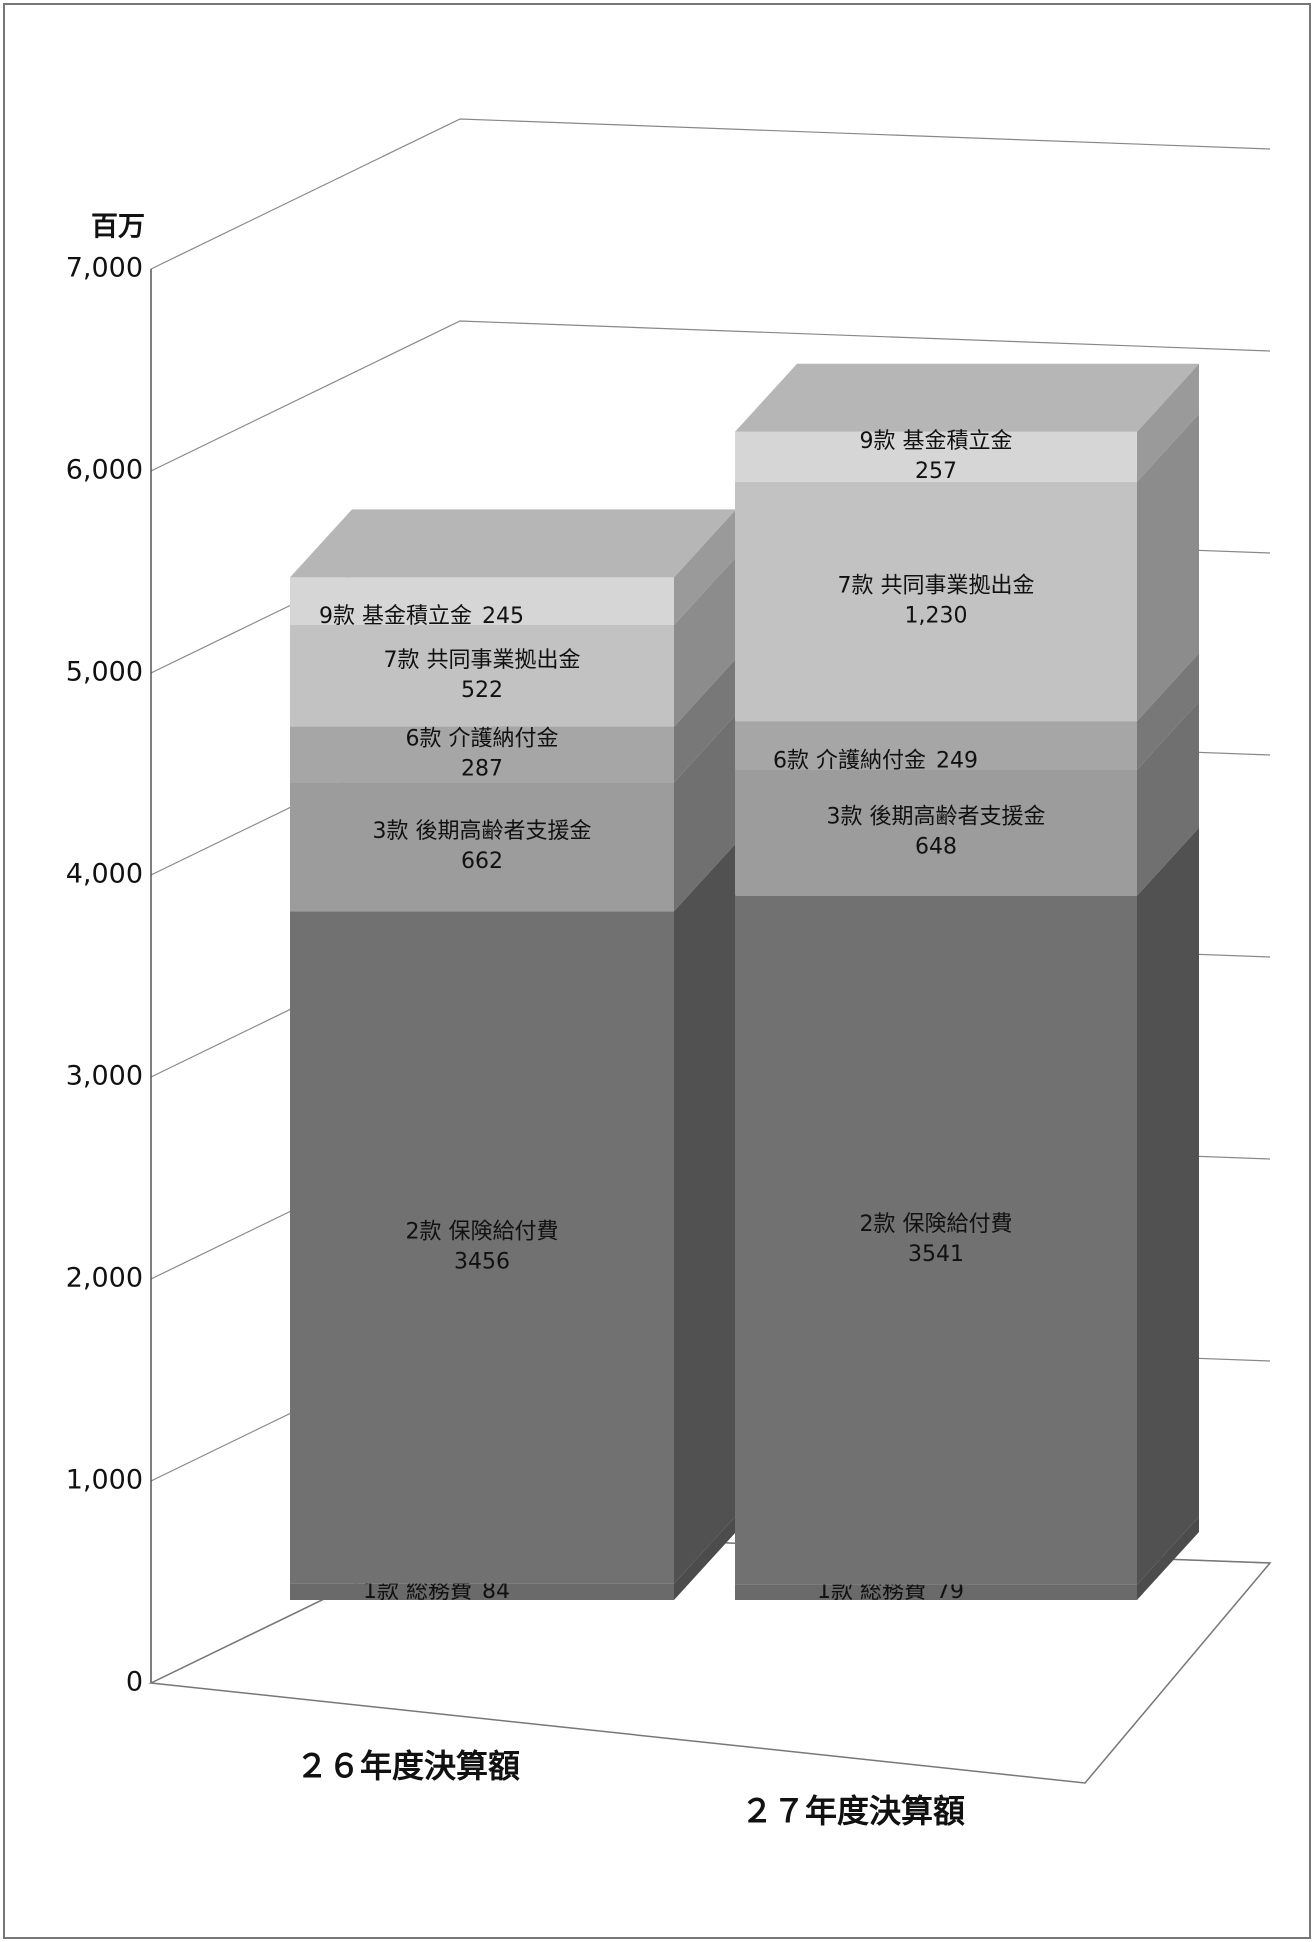  Describe the element at coordinates (408, 1766) in the screenshot. I see `x-tick-label: ２６年度決算額` at that location.